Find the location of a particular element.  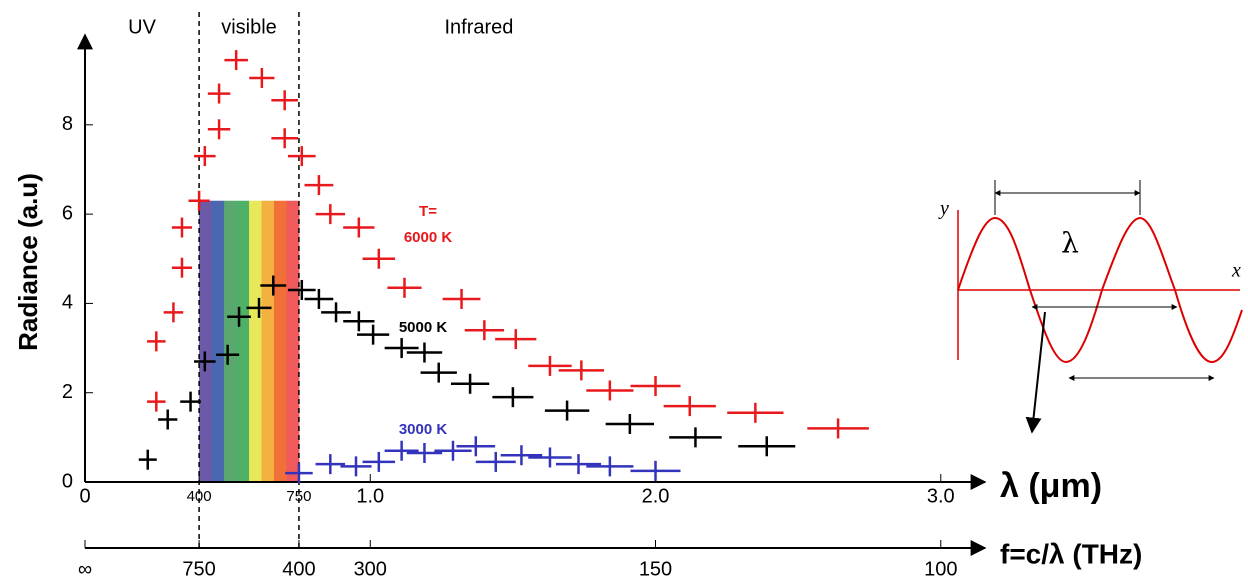

x-tick-label: 0 is located at coordinates (84, 496).